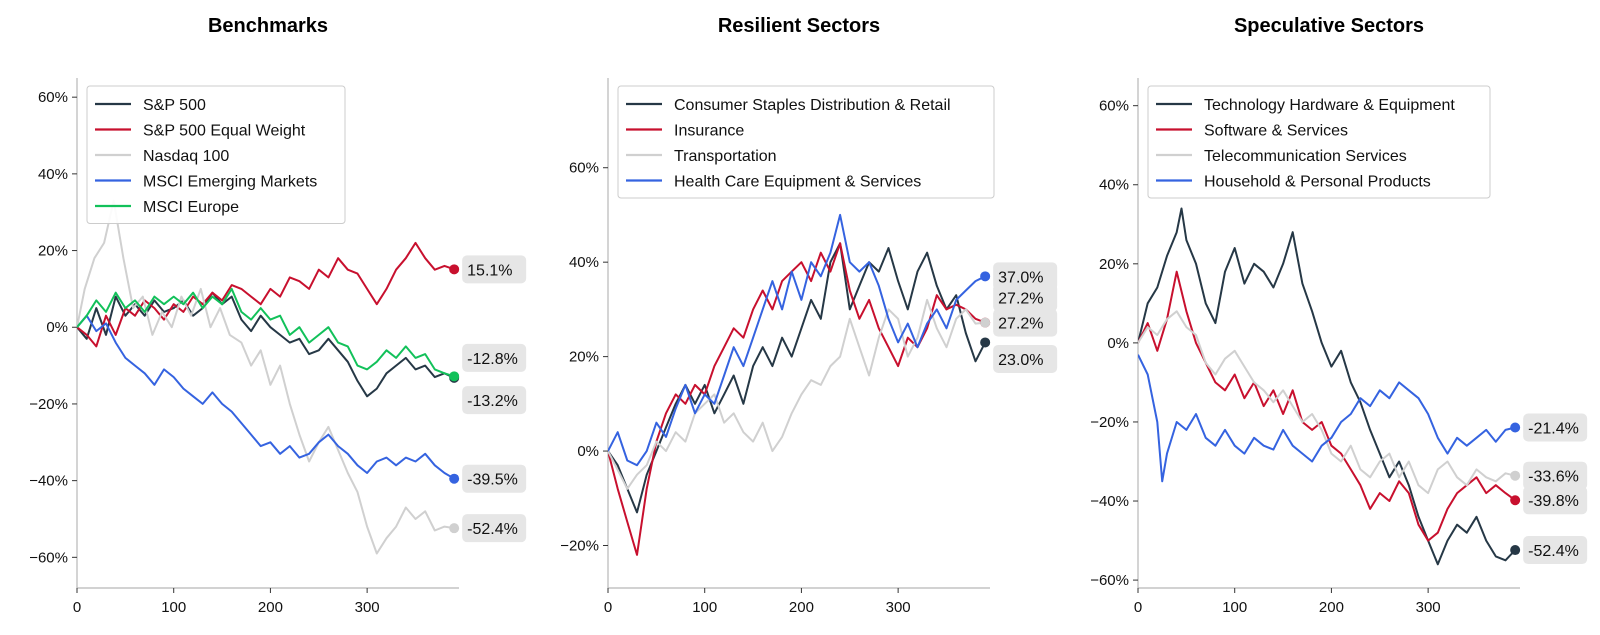  I want to click on series-line-consumer-staples-distribution-and-retail, so click(797, 378).